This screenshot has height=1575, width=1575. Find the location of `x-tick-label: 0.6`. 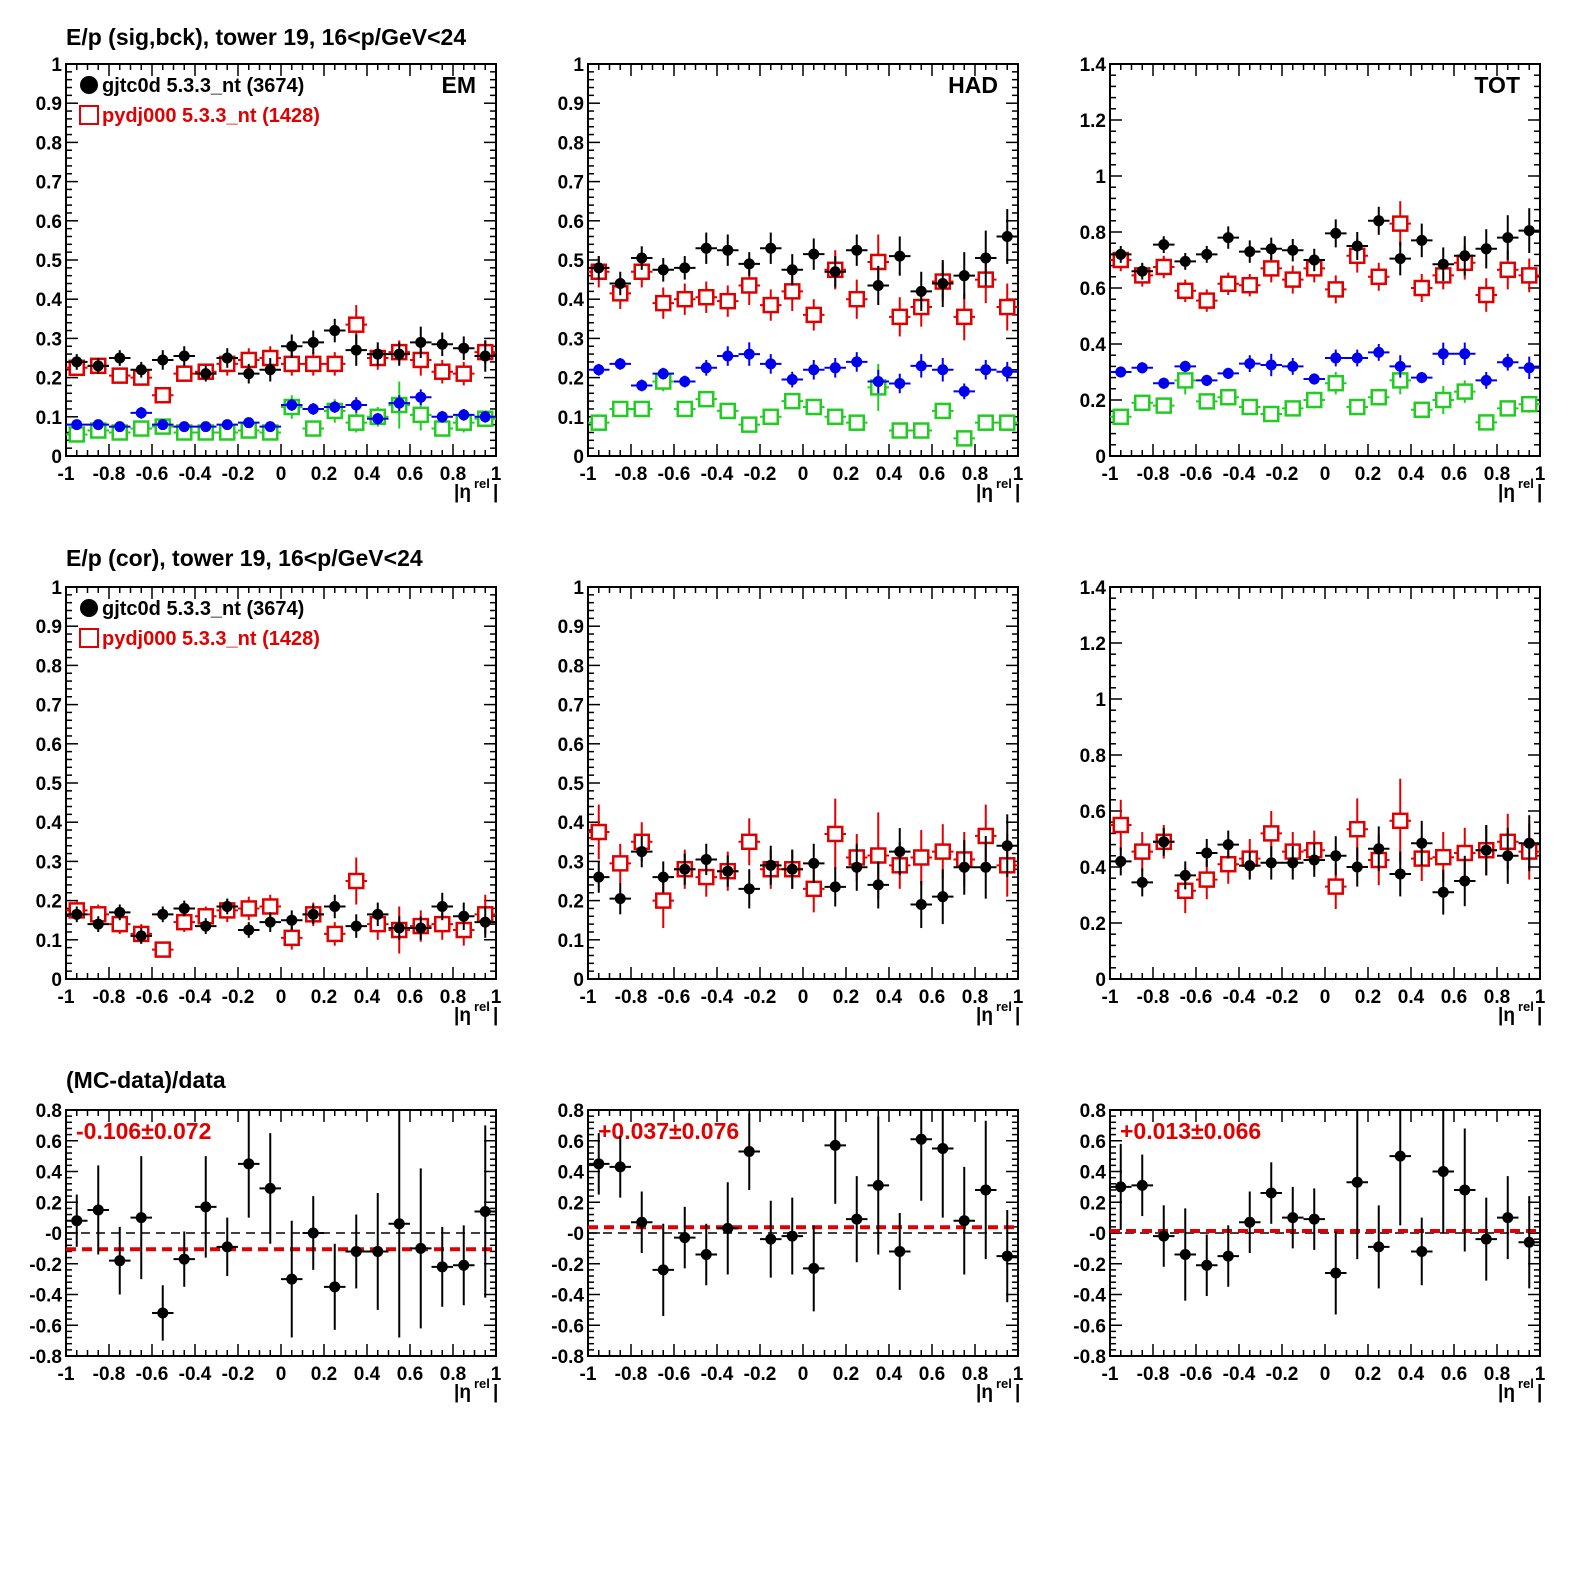

x-tick-label: 0.6 is located at coordinates (1454, 474).